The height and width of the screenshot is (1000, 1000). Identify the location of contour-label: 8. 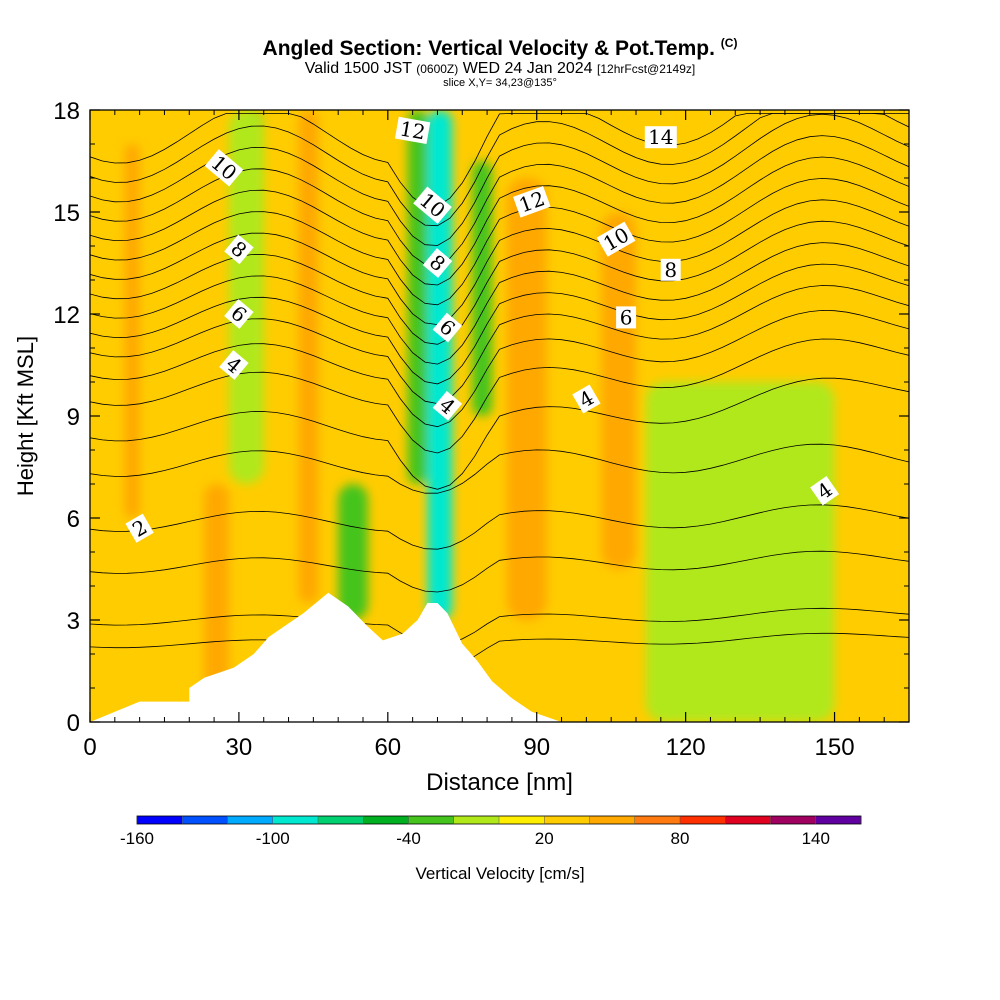
(670, 270).